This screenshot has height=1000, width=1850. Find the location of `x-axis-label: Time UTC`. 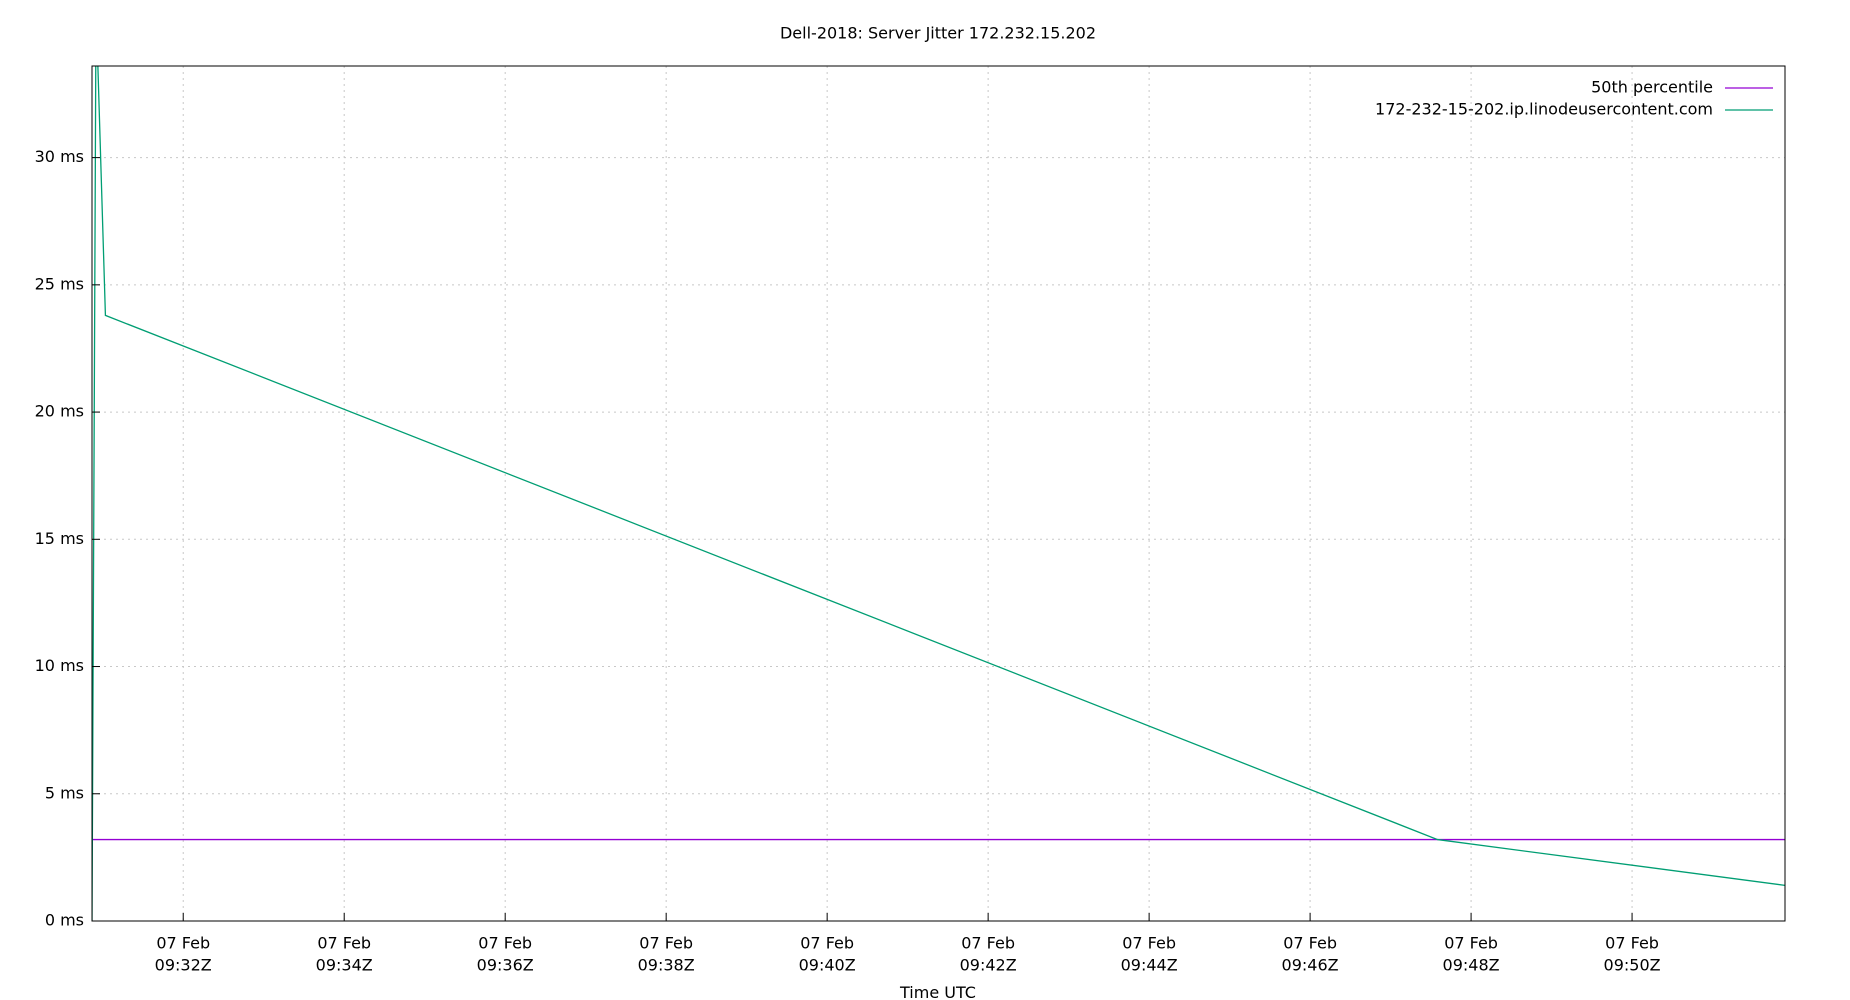

x-axis-label: Time UTC is located at coordinates (937, 991).